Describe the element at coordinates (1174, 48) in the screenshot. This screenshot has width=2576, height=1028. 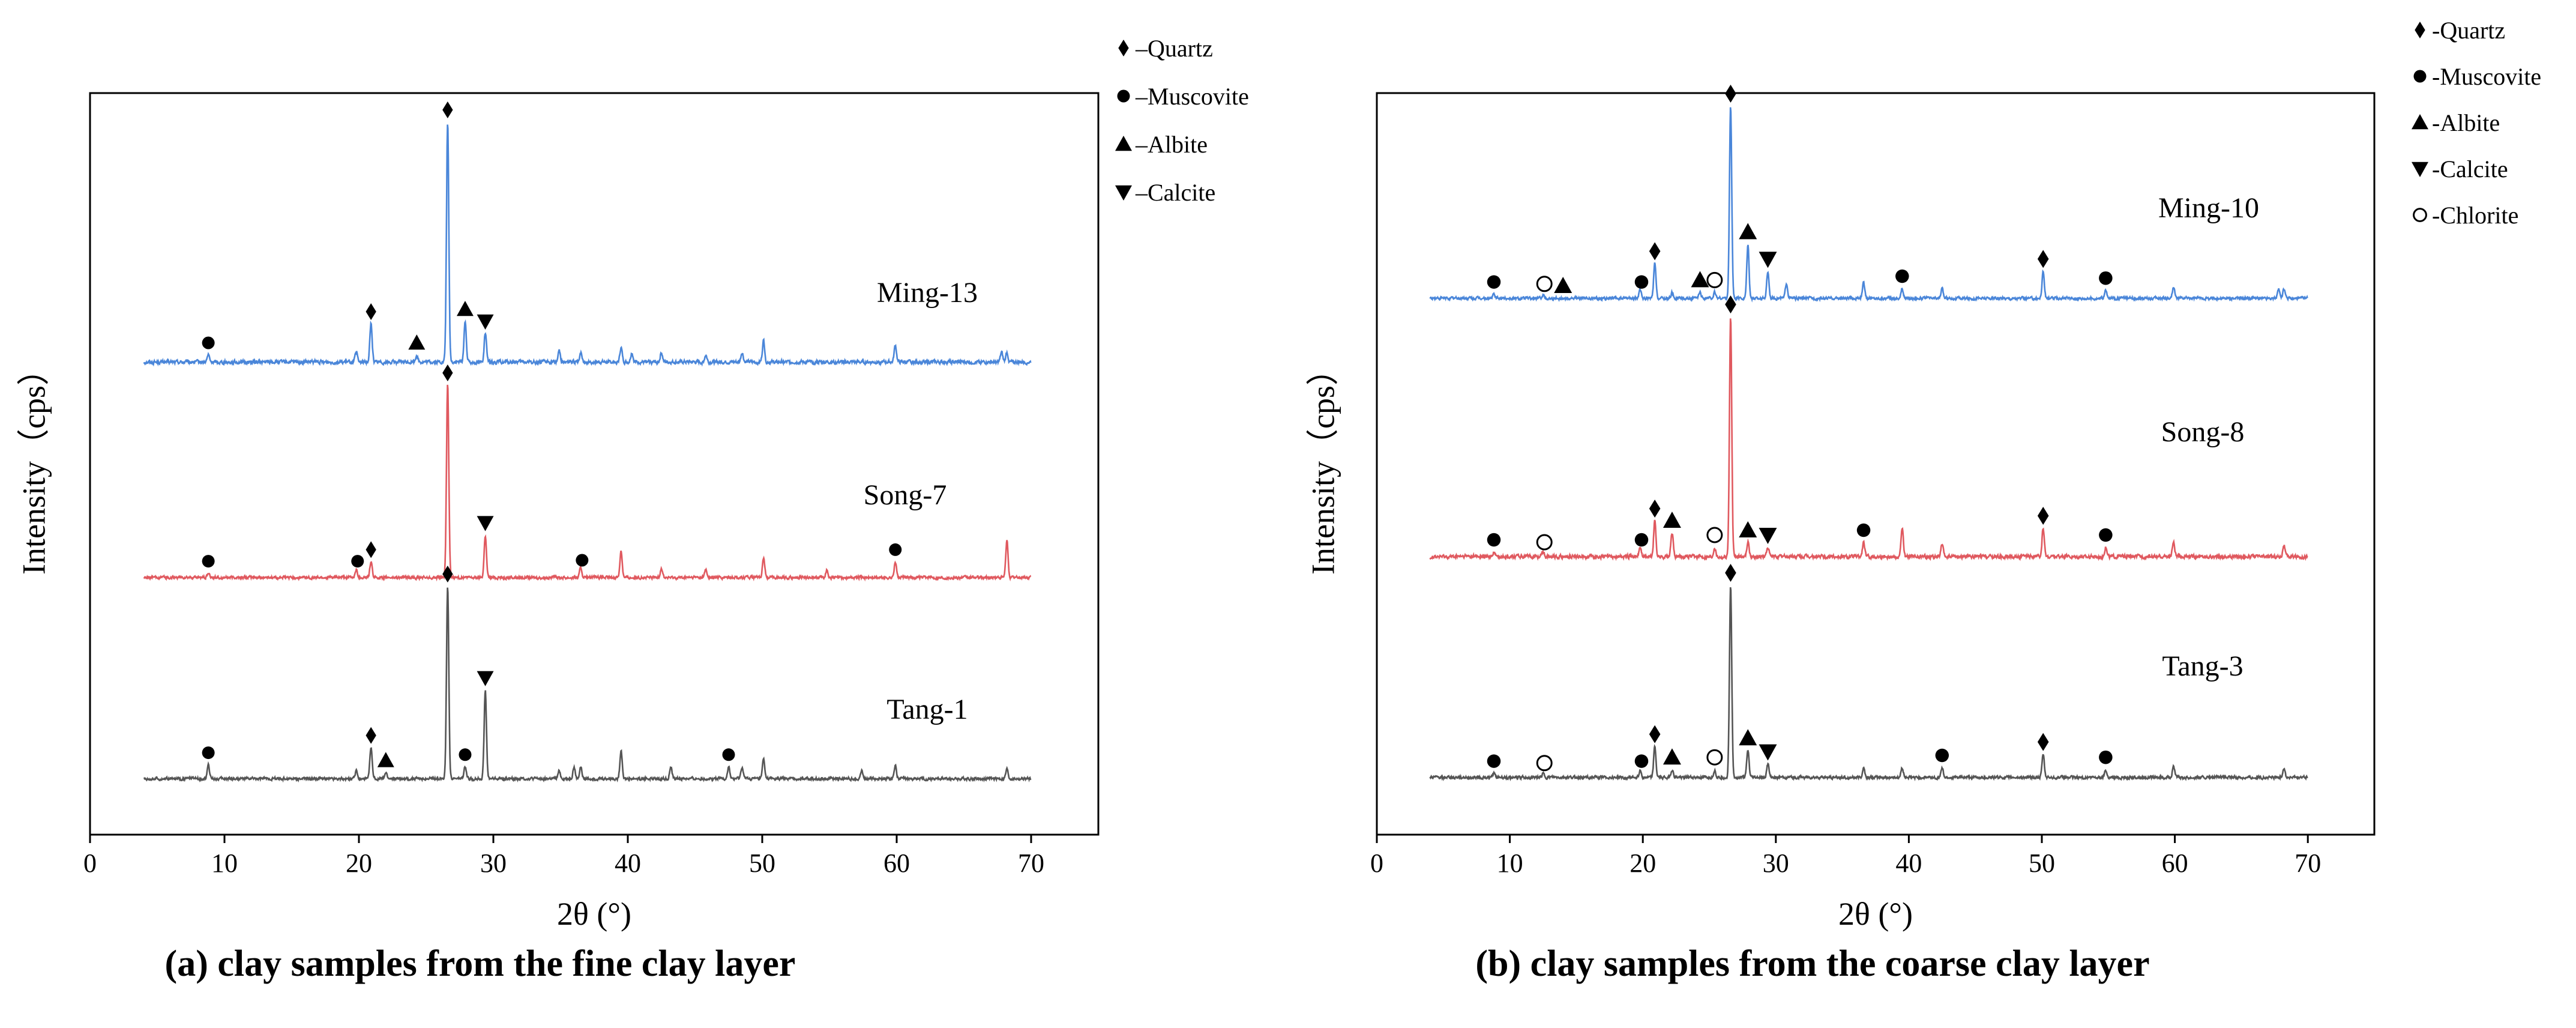
I see `legend-item-quartz: –Quartz` at that location.